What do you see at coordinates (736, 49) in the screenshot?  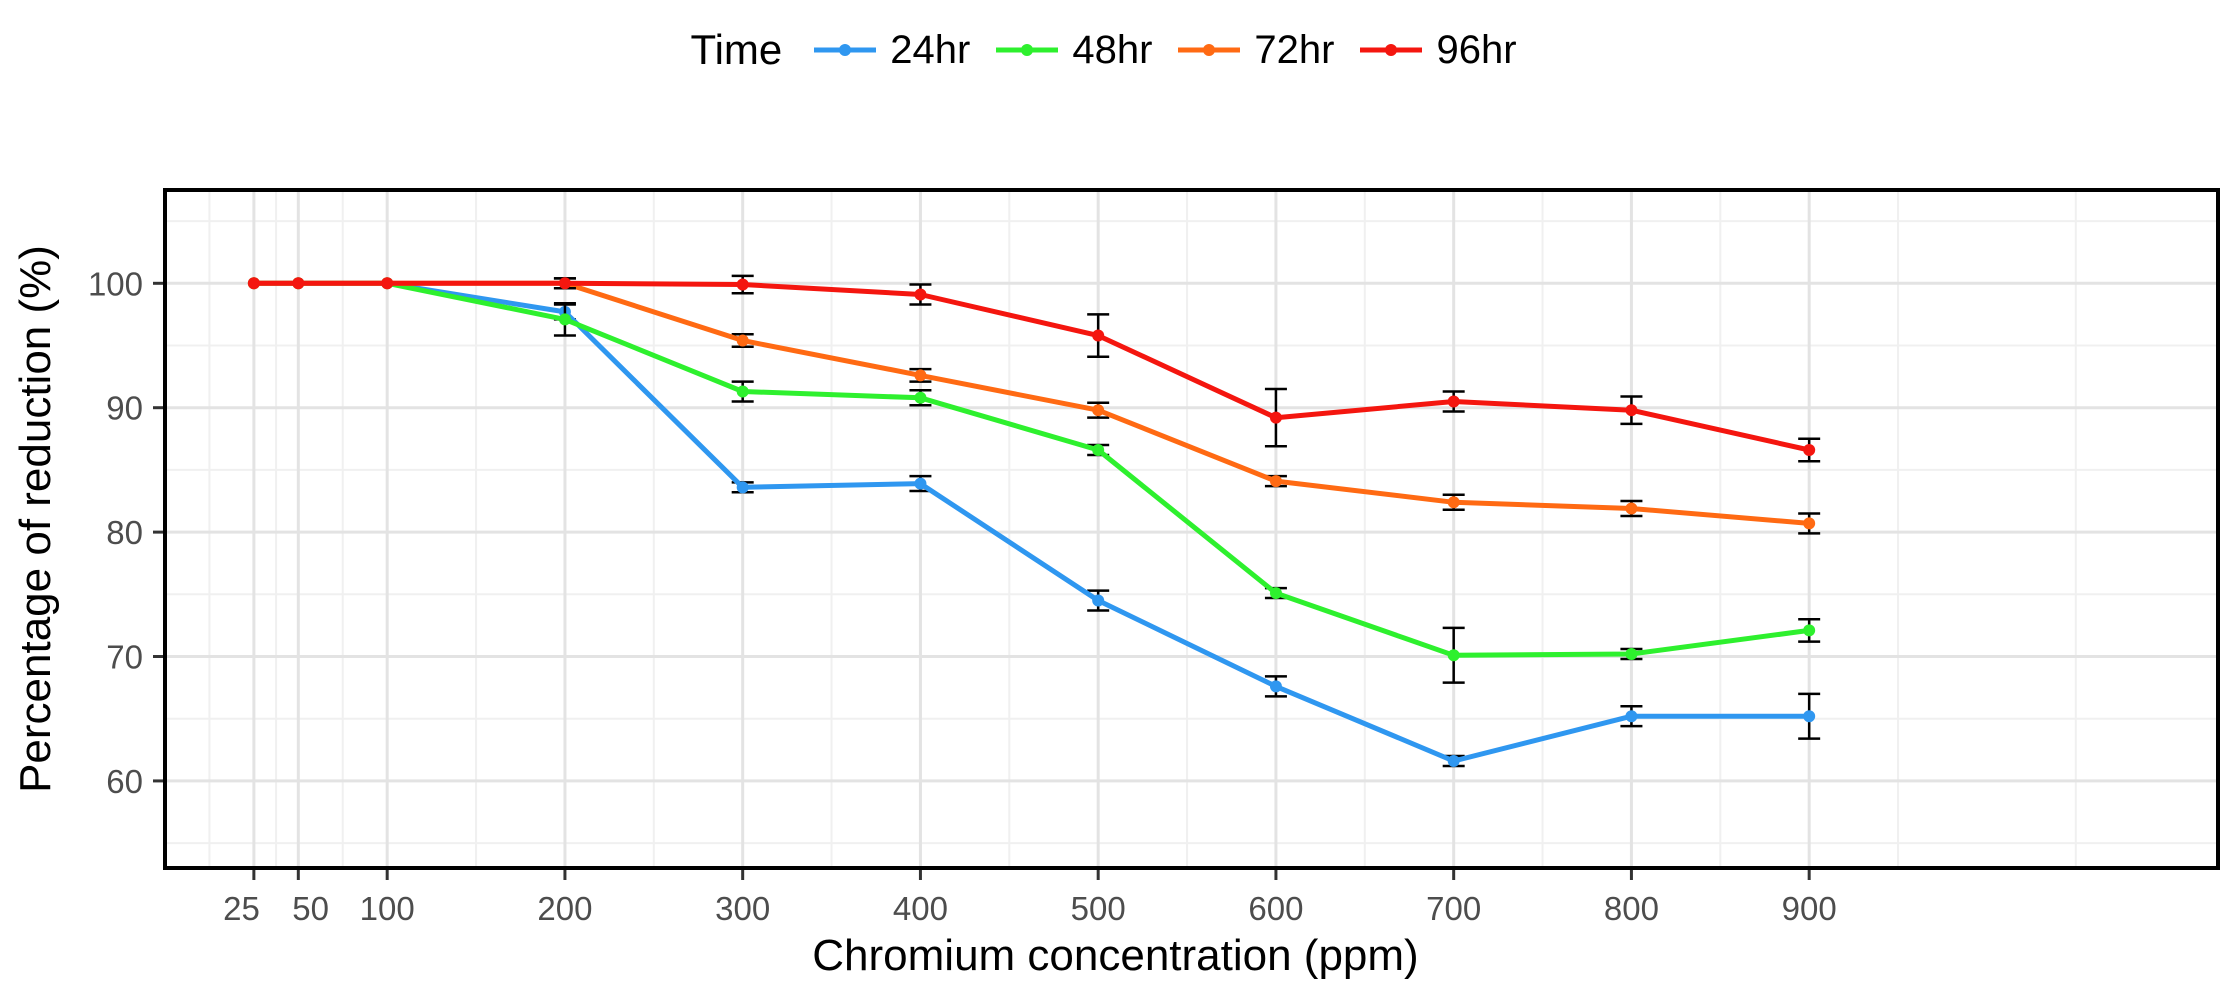 I see `legend-title: Time` at bounding box center [736, 49].